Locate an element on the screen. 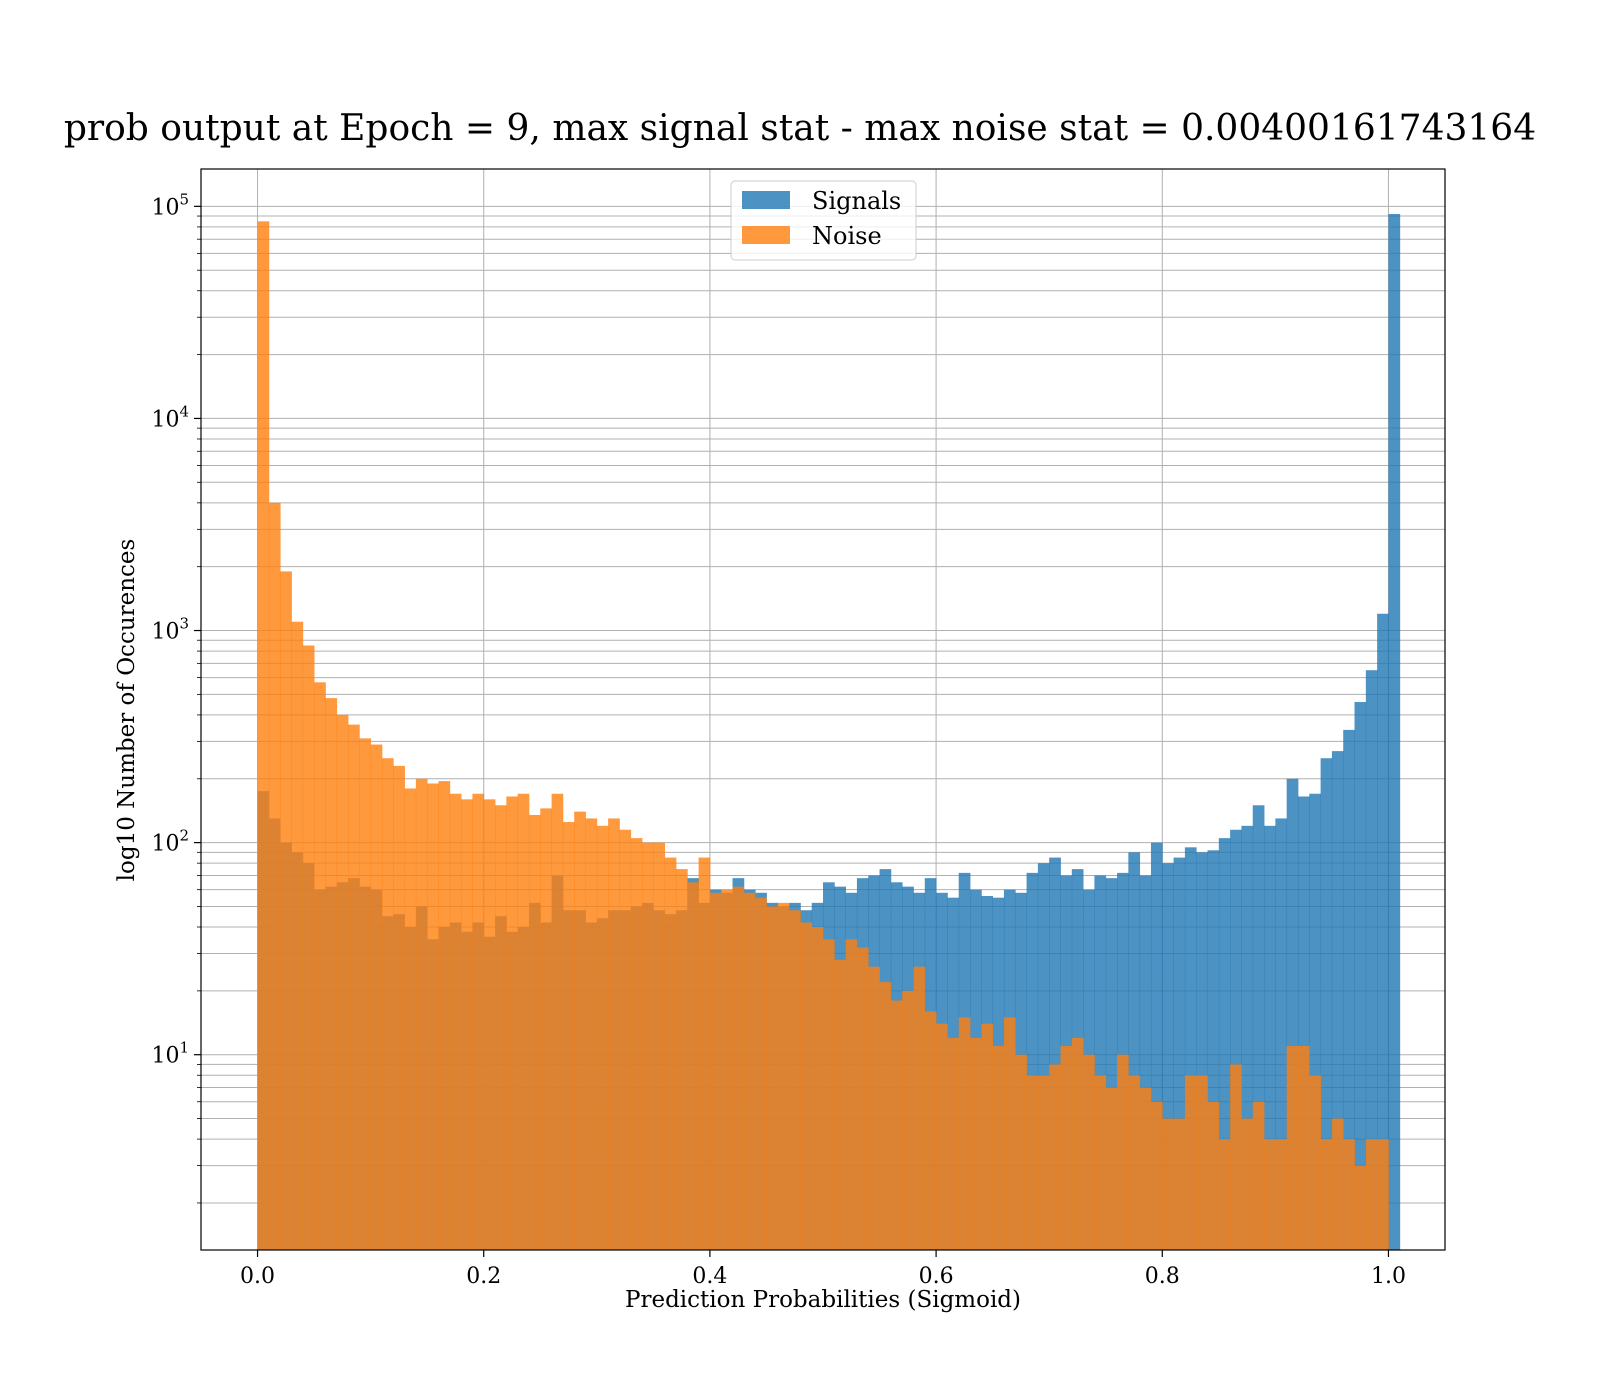 This screenshot has width=1600, height=1400. y-tick-label: 10¹ is located at coordinates (170, 1054).